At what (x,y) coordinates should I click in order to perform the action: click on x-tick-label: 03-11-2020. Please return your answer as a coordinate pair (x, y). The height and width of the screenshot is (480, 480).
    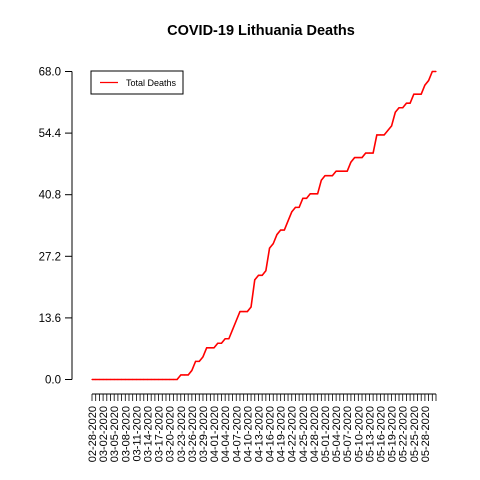
    Looking at the image, I should click on (137, 433).